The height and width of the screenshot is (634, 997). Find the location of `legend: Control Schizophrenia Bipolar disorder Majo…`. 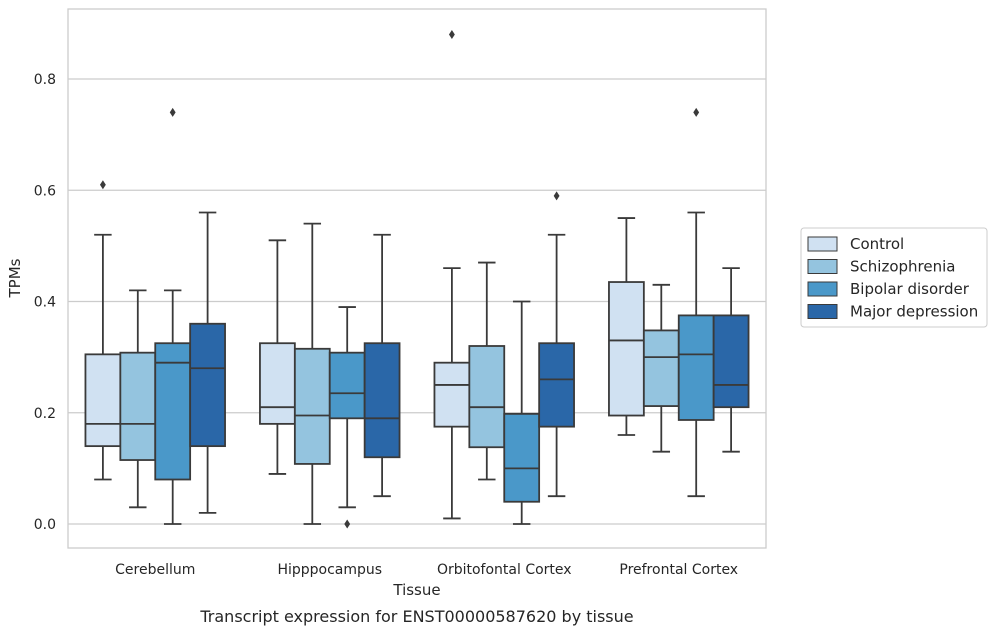

legend: Control Schizophrenia Bipolar disorder Majo… is located at coordinates (894, 277).